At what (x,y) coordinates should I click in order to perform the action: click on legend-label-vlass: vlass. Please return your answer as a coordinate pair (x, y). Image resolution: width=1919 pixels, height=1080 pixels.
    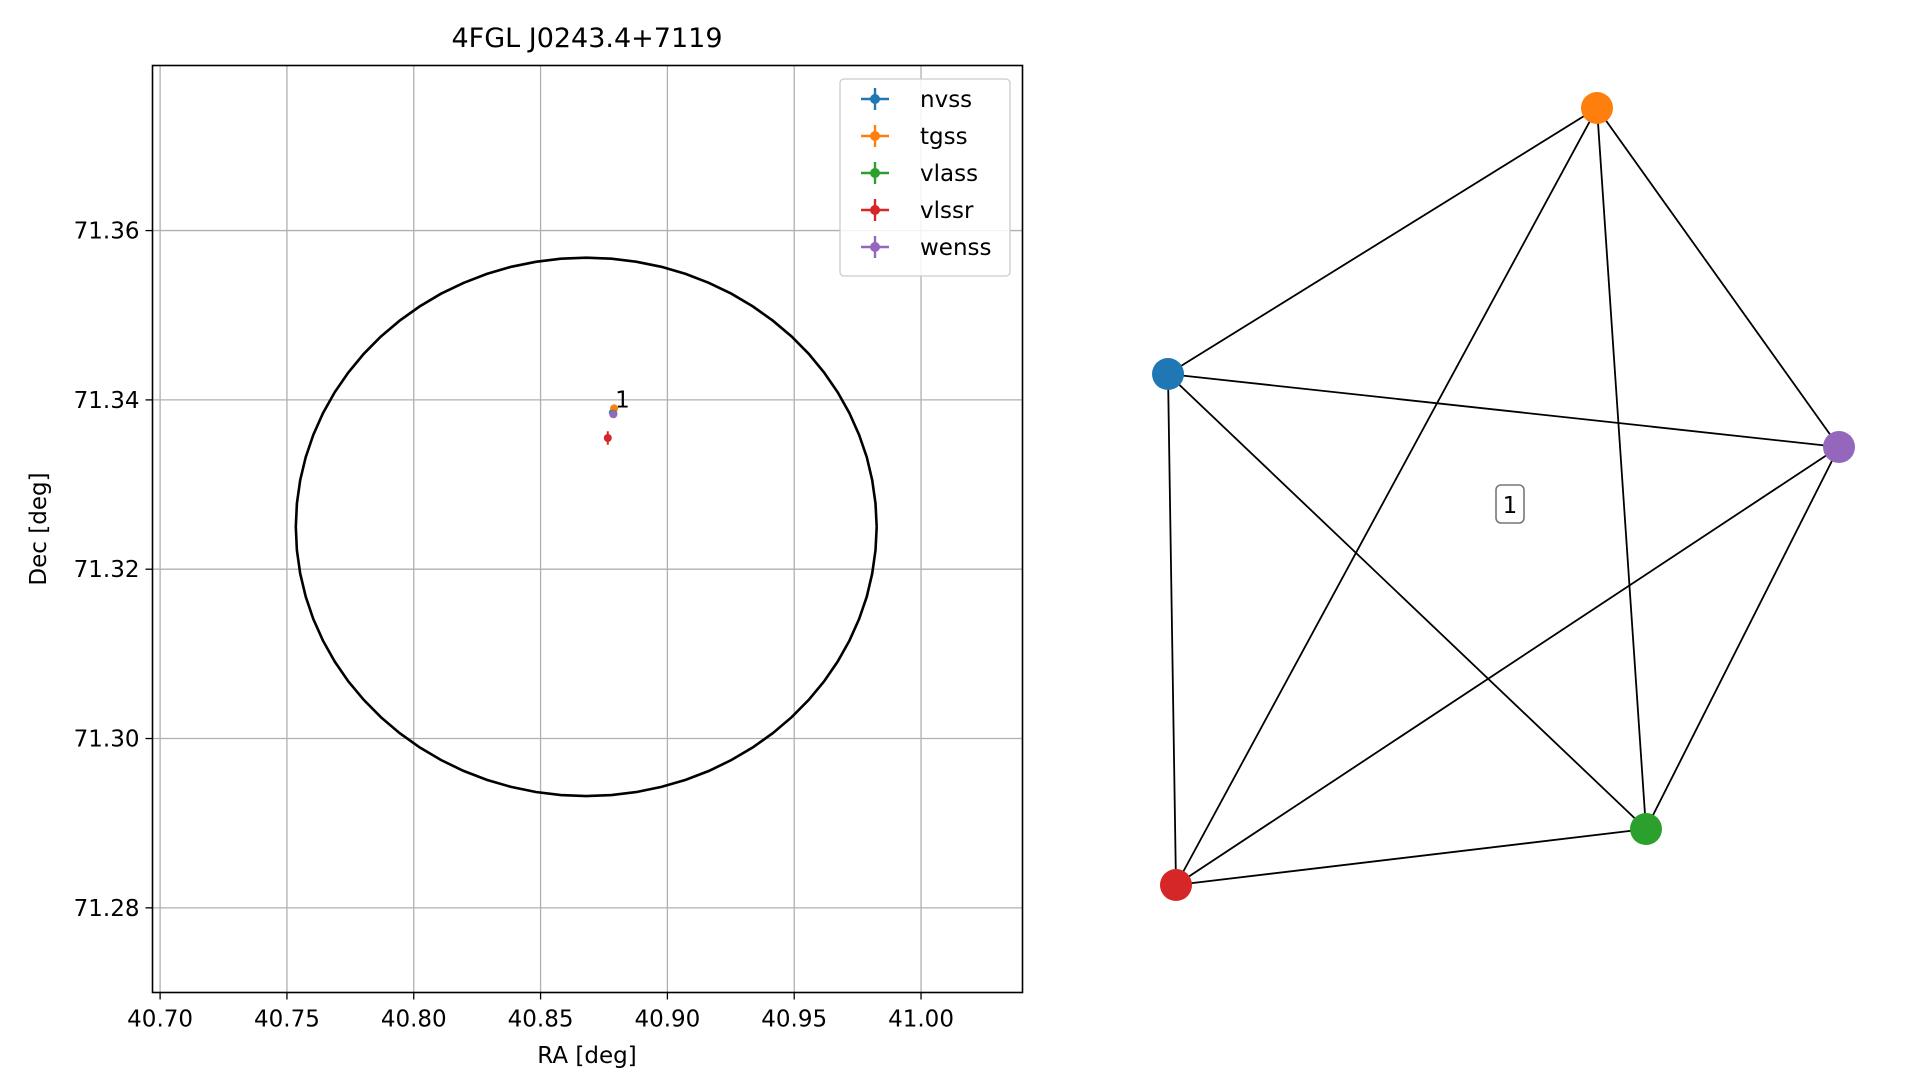
    Looking at the image, I should click on (949, 174).